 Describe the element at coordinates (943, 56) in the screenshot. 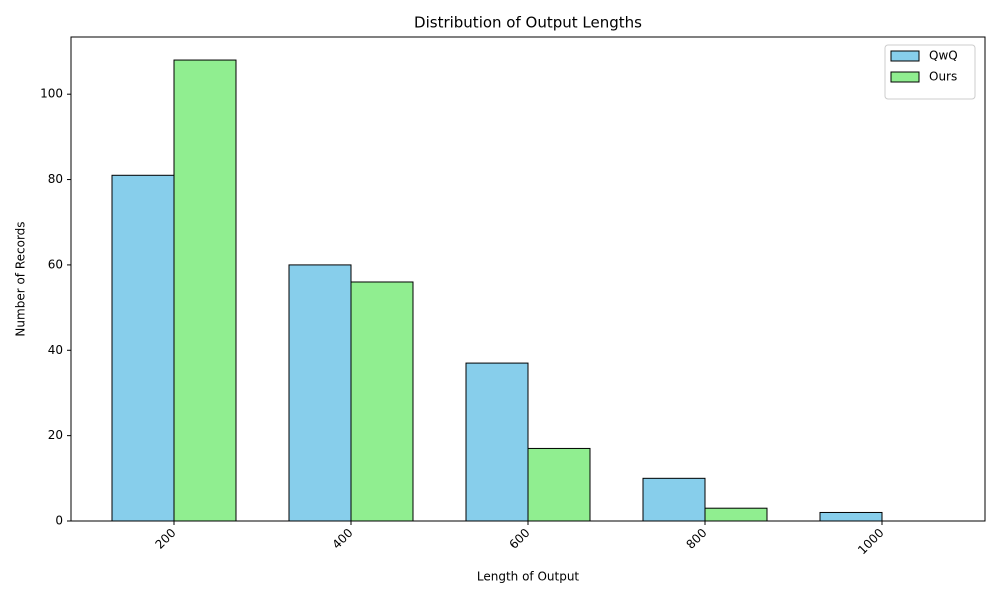

I see `legend-label: QwQ` at that location.